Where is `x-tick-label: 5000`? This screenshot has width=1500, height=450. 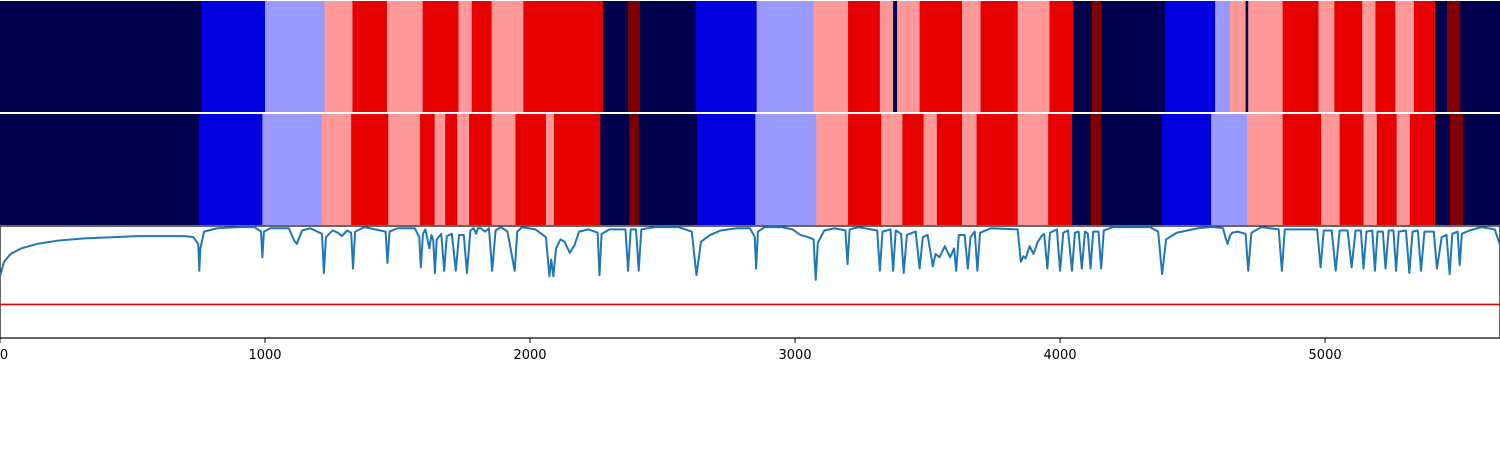
x-tick-label: 5000 is located at coordinates (1325, 355).